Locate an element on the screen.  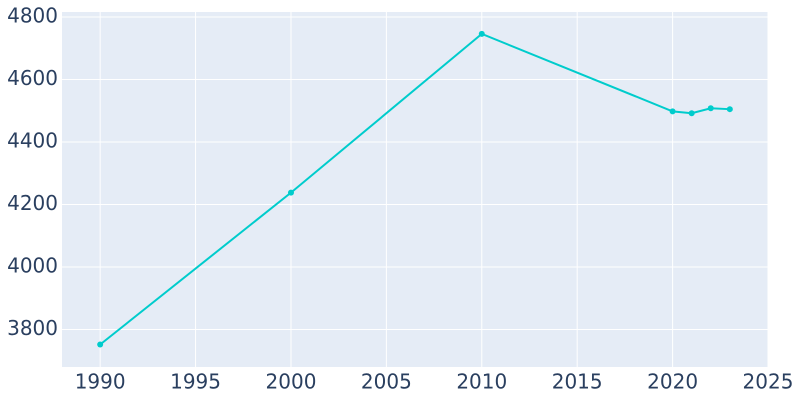
x-tick-label: 1990 is located at coordinates (100, 382).